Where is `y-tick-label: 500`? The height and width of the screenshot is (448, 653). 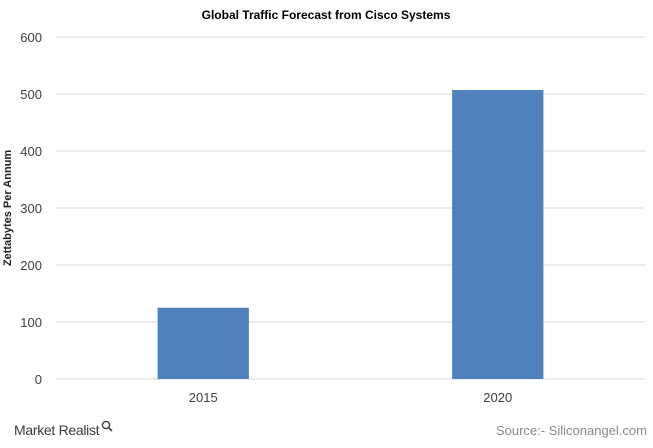 y-tick-label: 500 is located at coordinates (31, 94).